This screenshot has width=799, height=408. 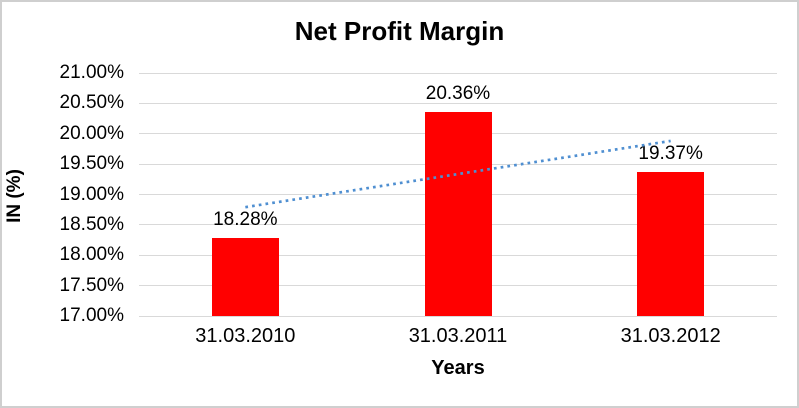 What do you see at coordinates (245, 220) in the screenshot?
I see `data-label: 18.28%` at bounding box center [245, 220].